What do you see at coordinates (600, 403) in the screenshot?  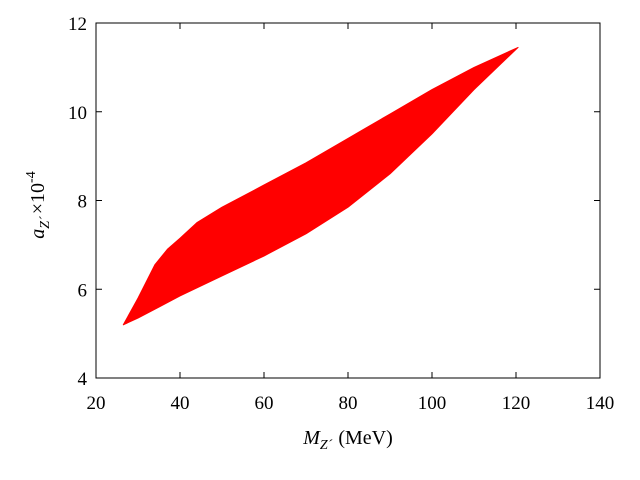 I see `x-tick-label: 140` at bounding box center [600, 403].